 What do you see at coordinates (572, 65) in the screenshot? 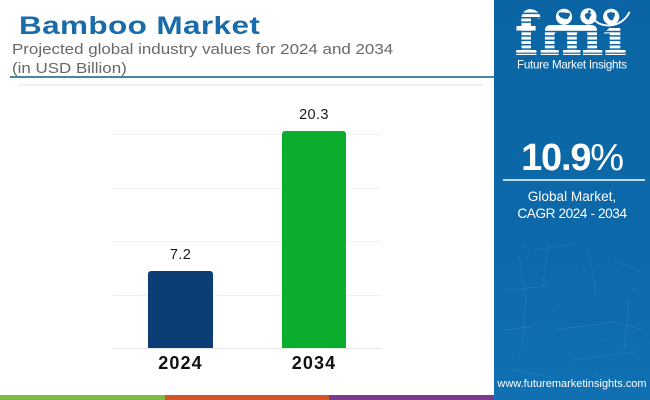
I see `svg-text: Future Market Insights` at bounding box center [572, 65].